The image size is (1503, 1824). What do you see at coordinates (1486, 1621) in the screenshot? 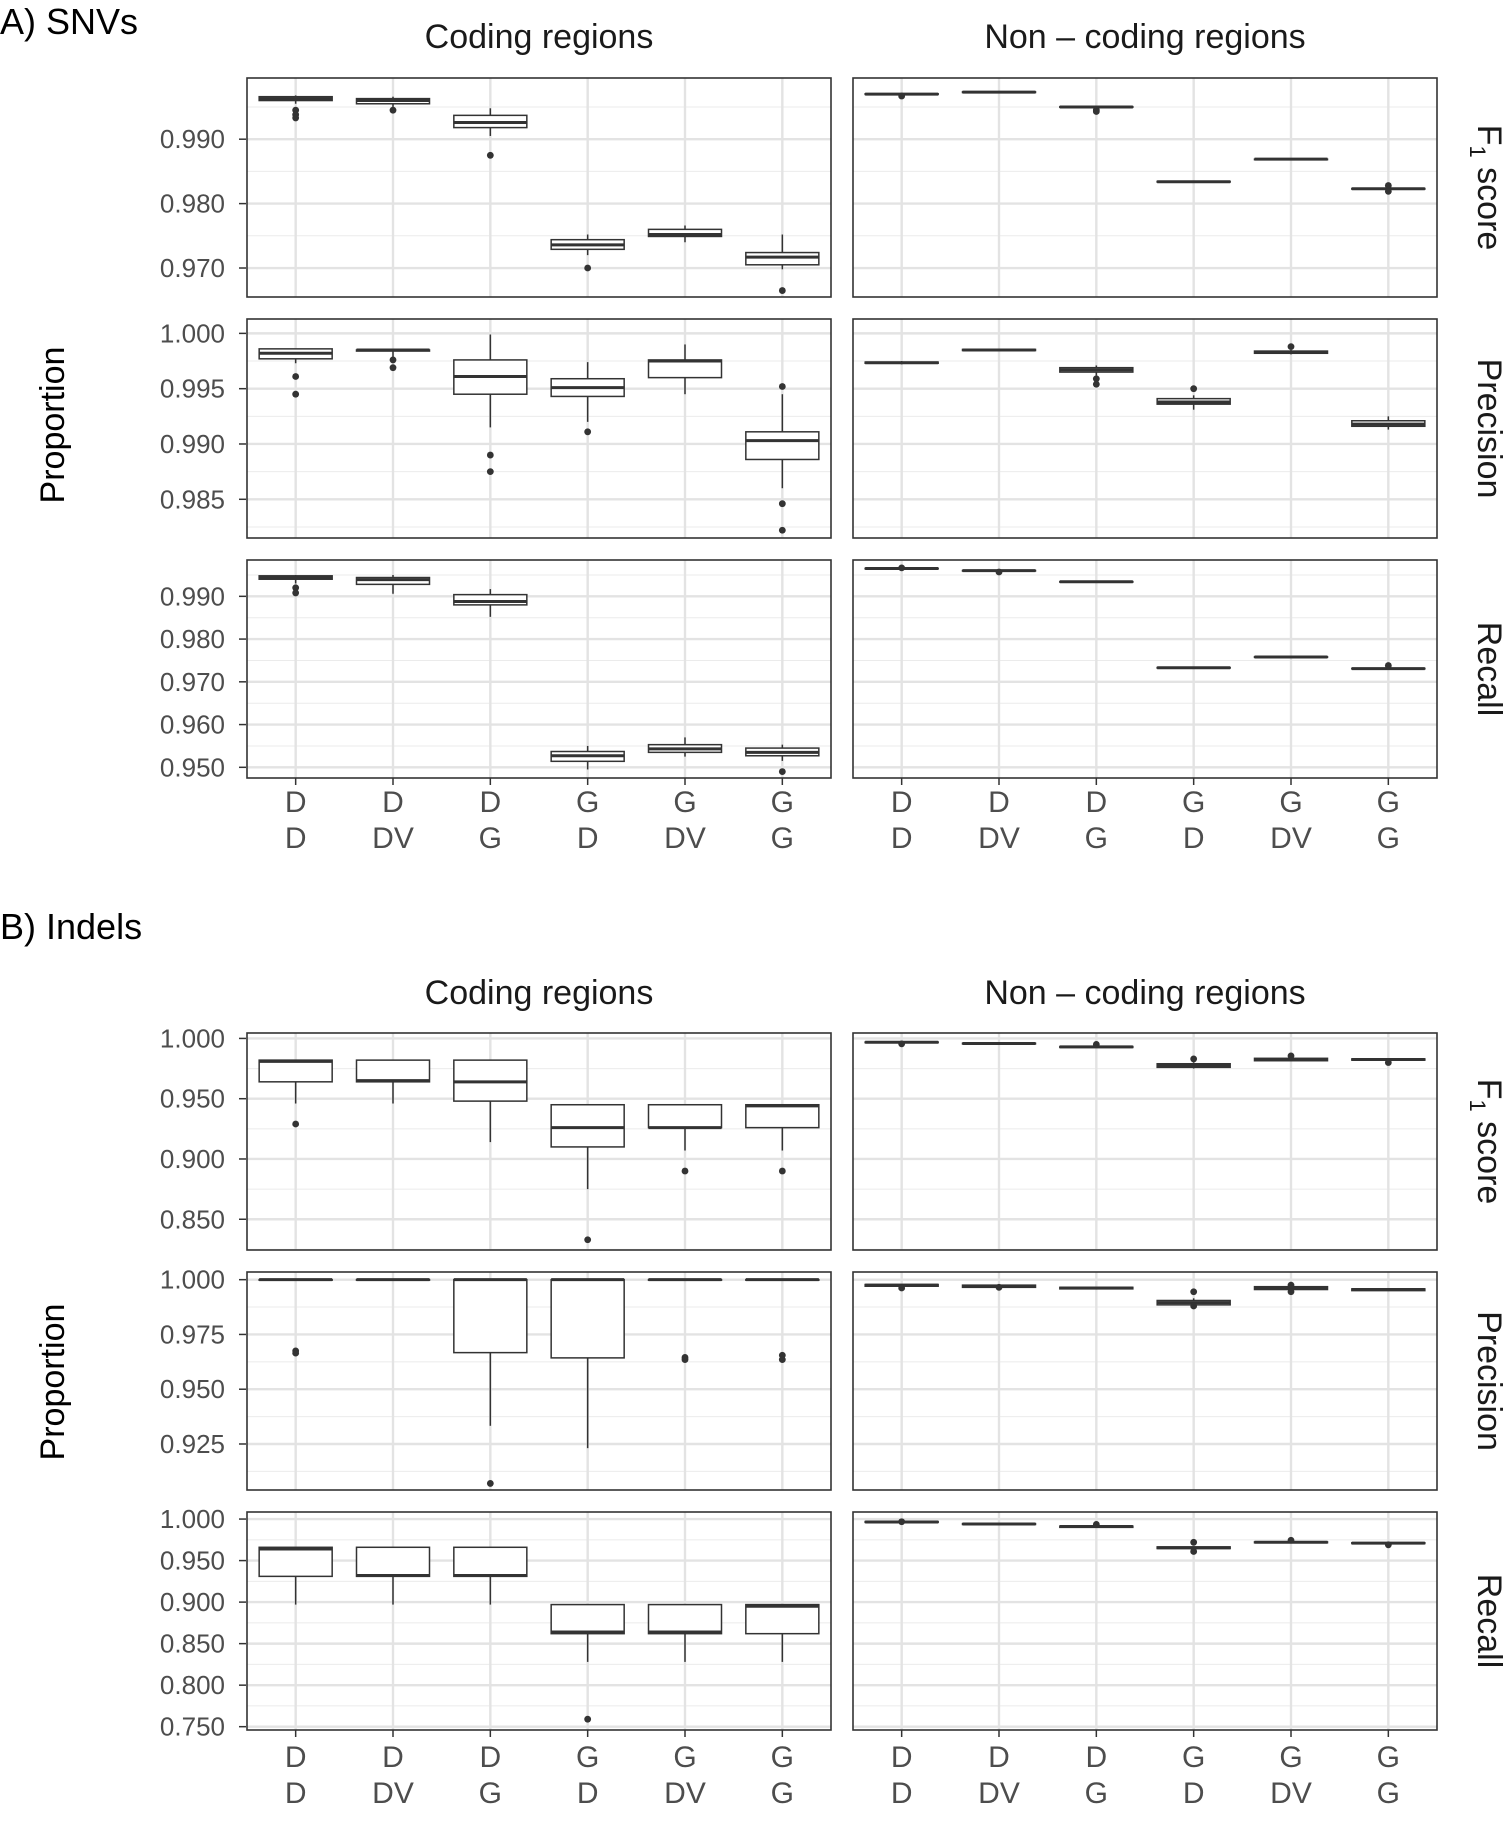
I see `facet-row-title: Recall` at bounding box center [1486, 1621].